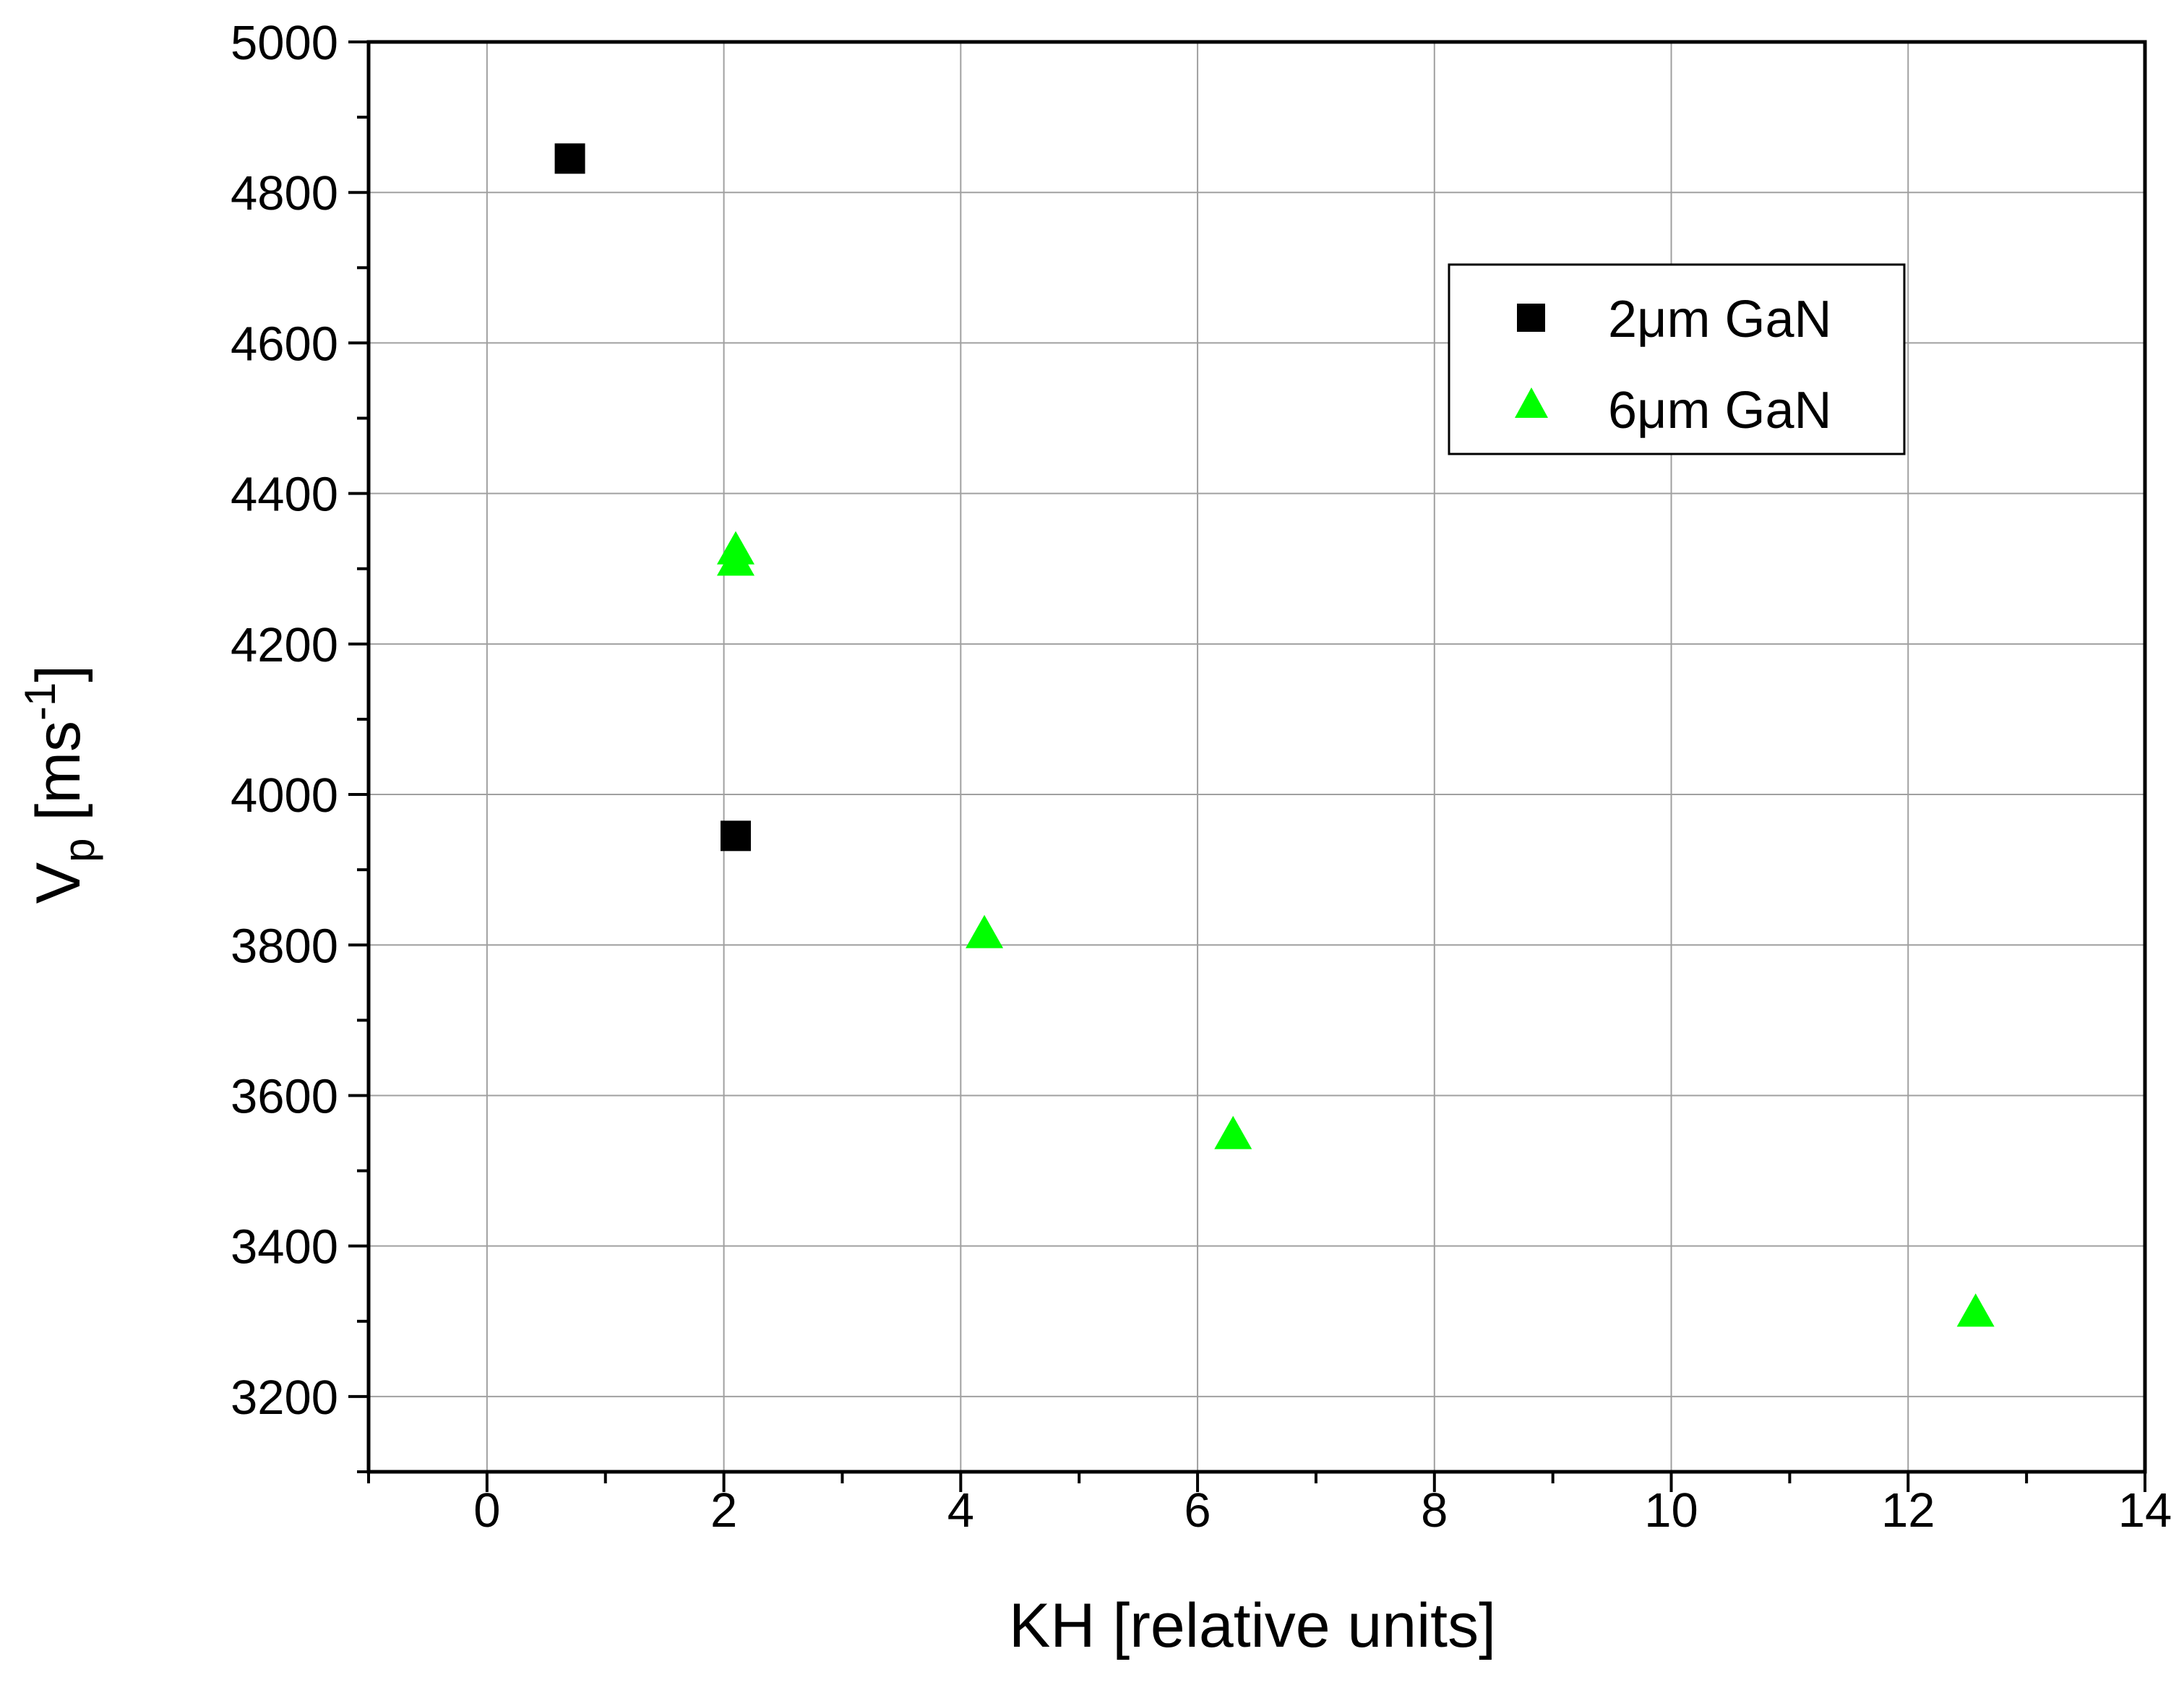 Image resolution: width=2184 pixels, height=1706 pixels. I want to click on x-tick-label: 10, so click(1671, 1510).